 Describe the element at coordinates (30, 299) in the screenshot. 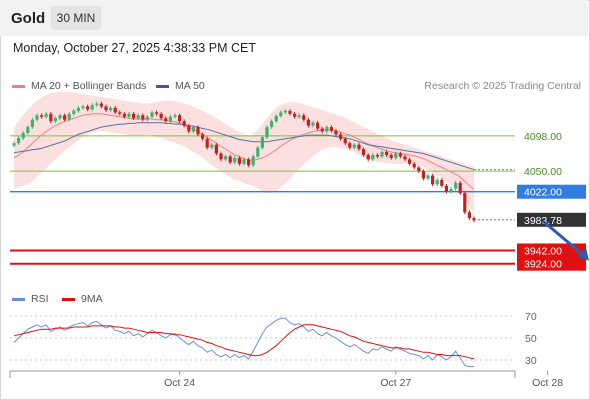

I see `legend-rsi: RSI` at that location.